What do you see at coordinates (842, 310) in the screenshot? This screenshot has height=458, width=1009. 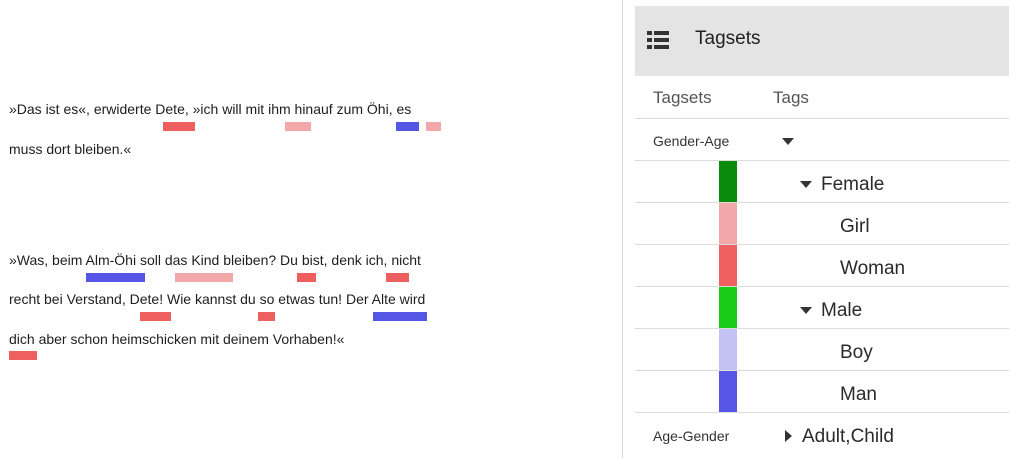 I see `tag-item-male: Male` at bounding box center [842, 310].